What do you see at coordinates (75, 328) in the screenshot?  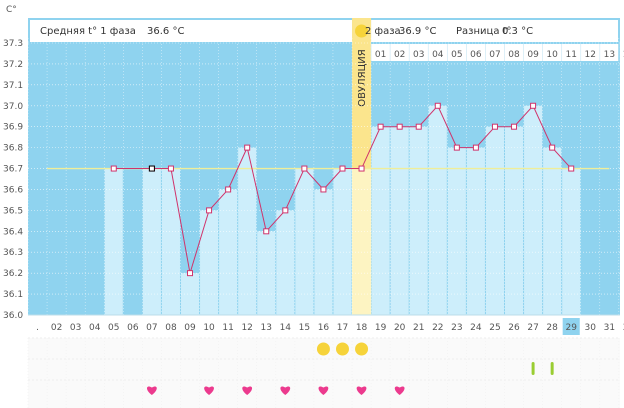 I see `x-tick-03: 03` at bounding box center [75, 328].